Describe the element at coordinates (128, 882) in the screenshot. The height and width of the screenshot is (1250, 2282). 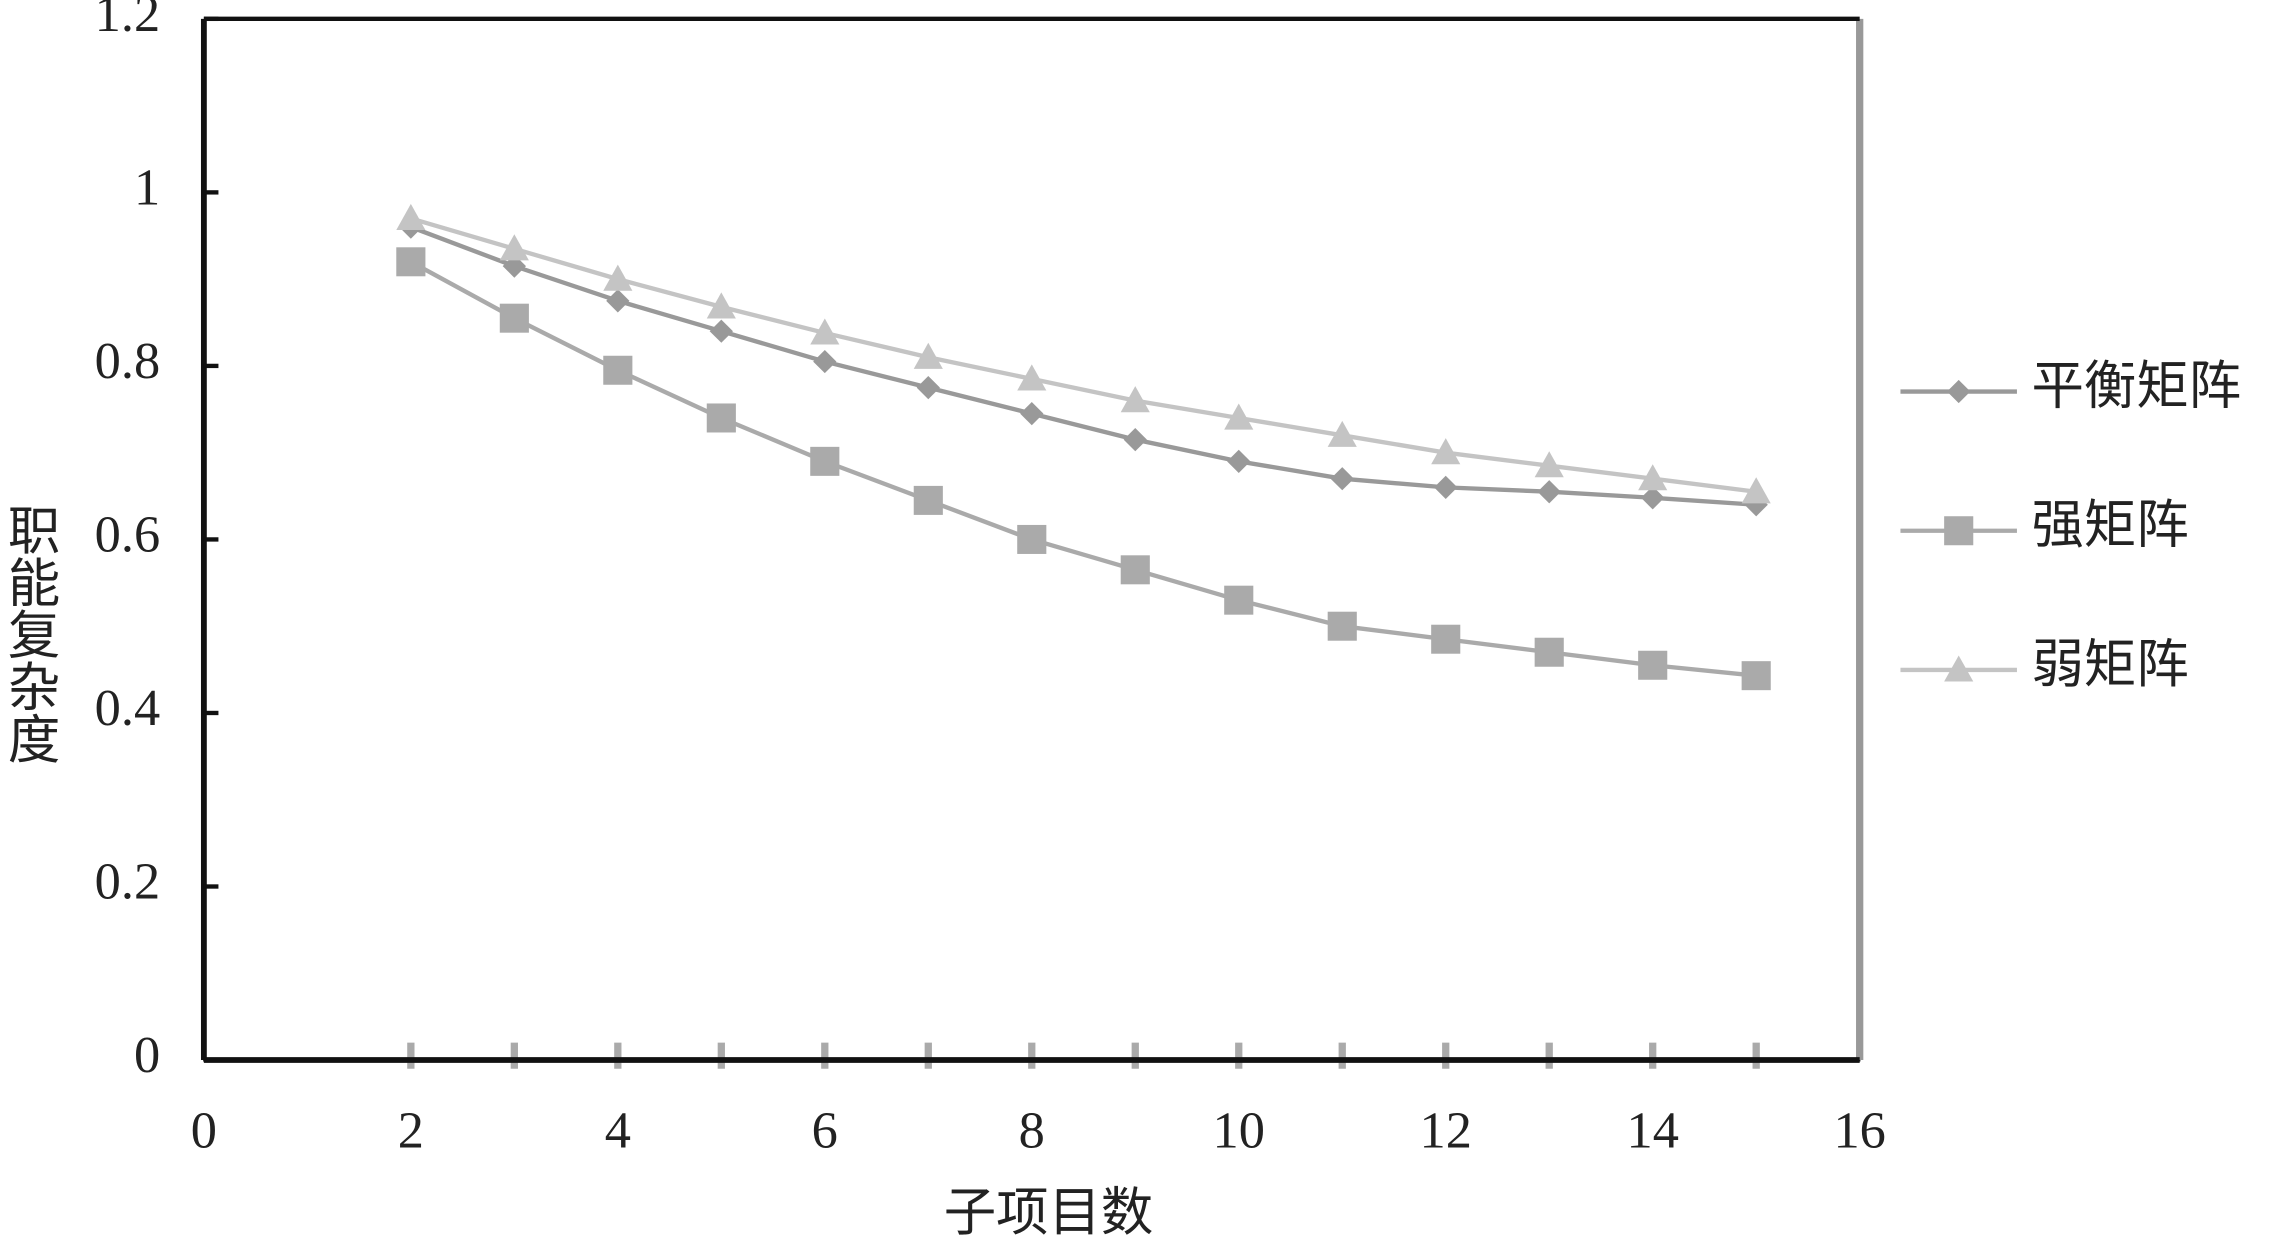
I see `y-tick-label: 0.2` at that location.